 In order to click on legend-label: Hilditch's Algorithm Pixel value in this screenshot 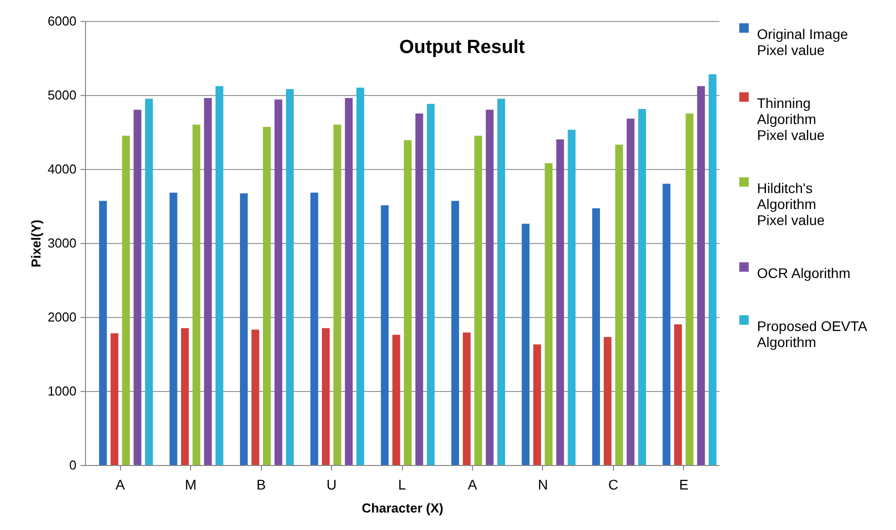, I will do `click(791, 204)`.